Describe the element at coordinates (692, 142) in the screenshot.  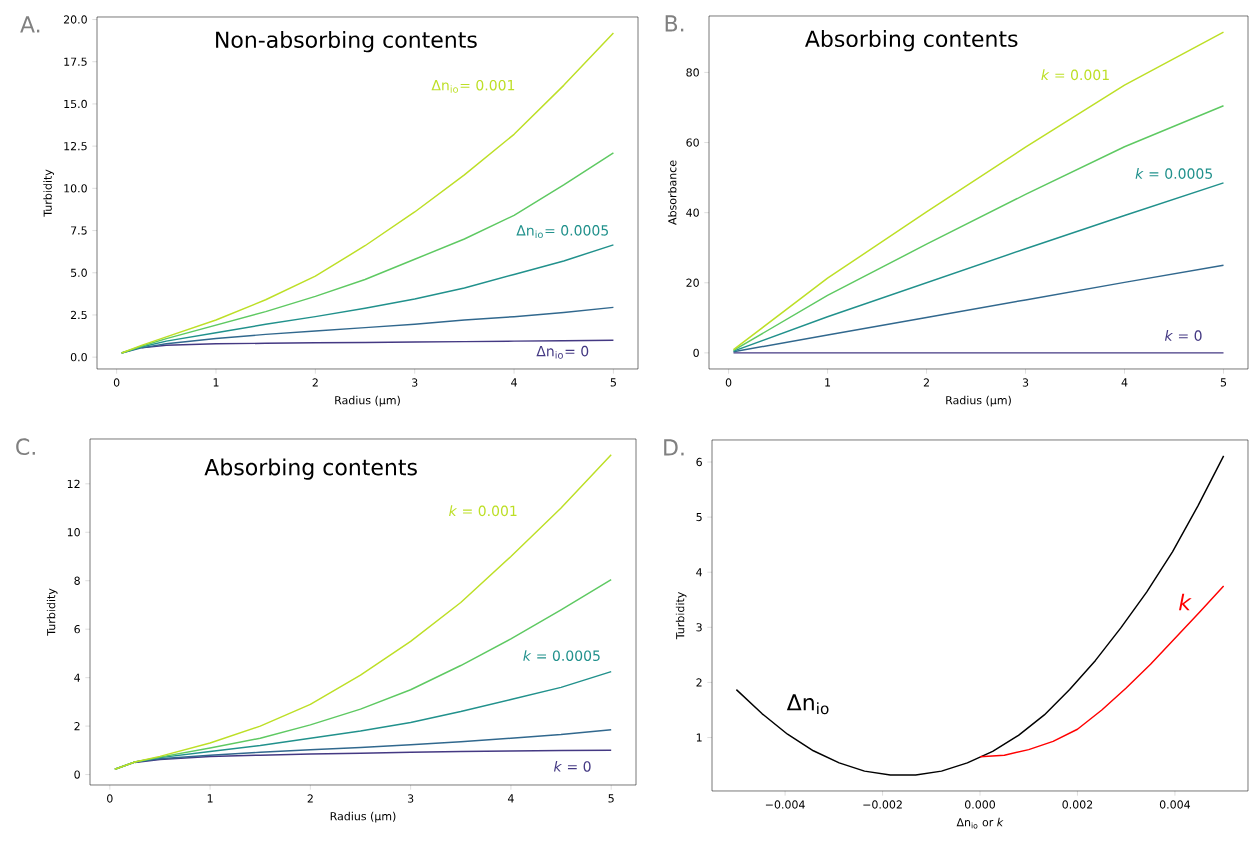
I see `y-tick-label: 60` at that location.